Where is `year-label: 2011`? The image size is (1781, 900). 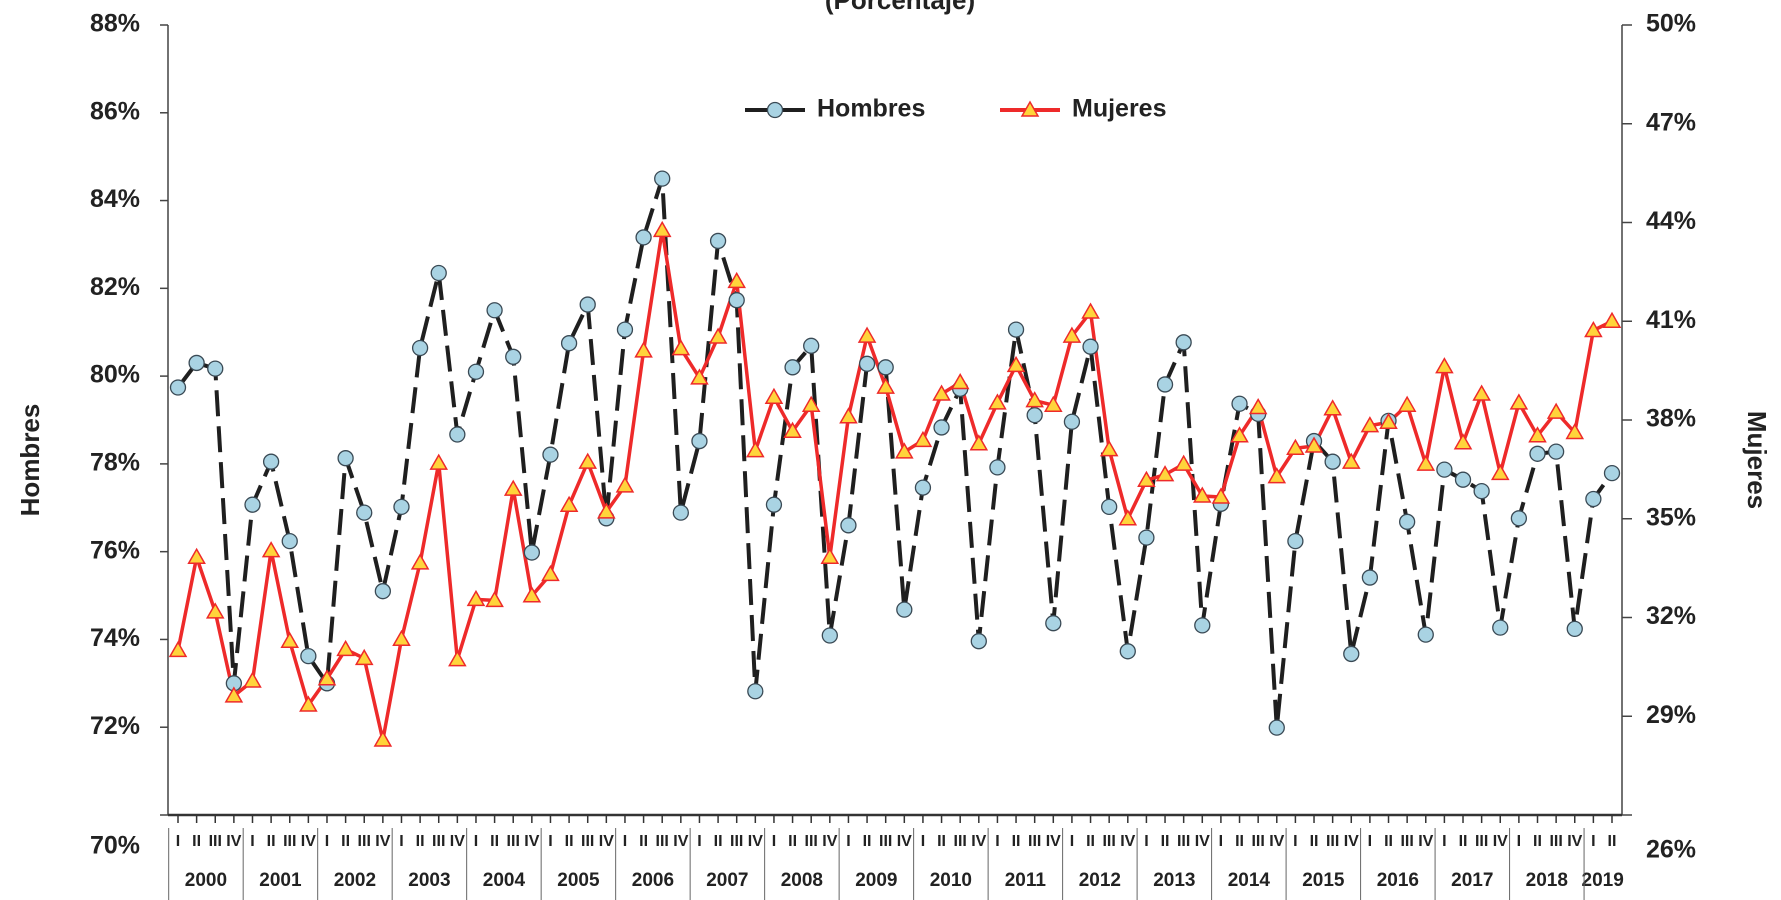
year-label: 2011 is located at coordinates (1026, 880).